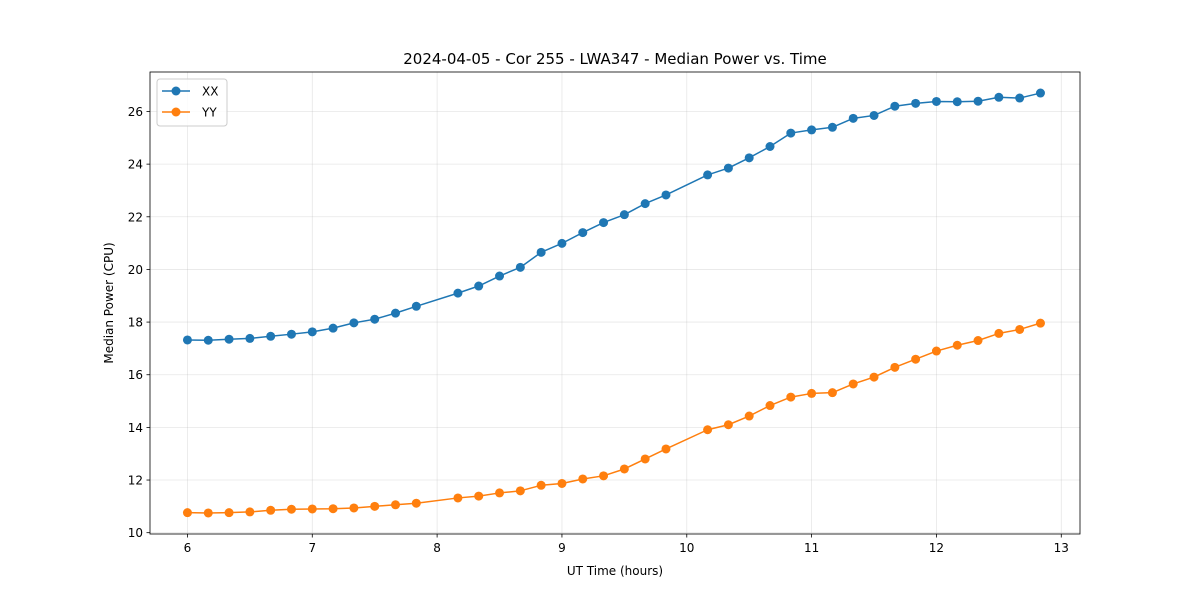 The height and width of the screenshot is (604, 1200). I want to click on x-tick-label: 10, so click(686, 548).